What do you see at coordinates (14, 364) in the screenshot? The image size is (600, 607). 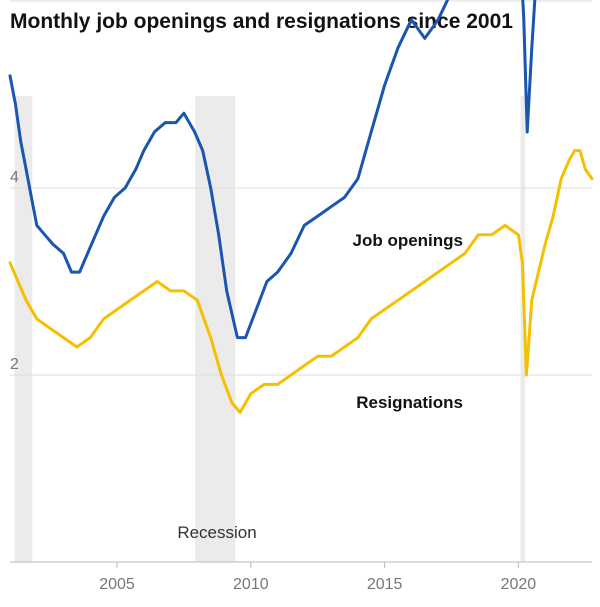 I see `y-tick-label-0: 2` at bounding box center [14, 364].